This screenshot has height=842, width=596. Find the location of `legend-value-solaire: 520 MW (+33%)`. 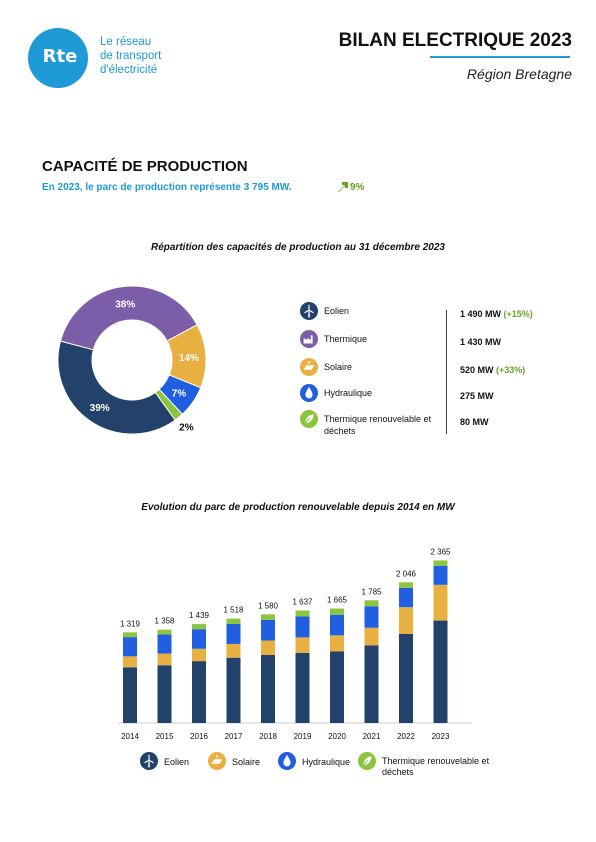

legend-value-solaire: 520 MW (+33%) is located at coordinates (493, 370).